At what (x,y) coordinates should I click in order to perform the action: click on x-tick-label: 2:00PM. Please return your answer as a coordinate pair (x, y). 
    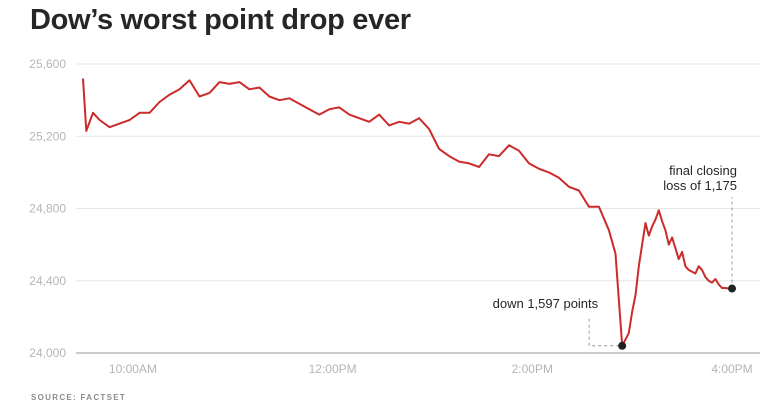
    Looking at the image, I should click on (532, 369).